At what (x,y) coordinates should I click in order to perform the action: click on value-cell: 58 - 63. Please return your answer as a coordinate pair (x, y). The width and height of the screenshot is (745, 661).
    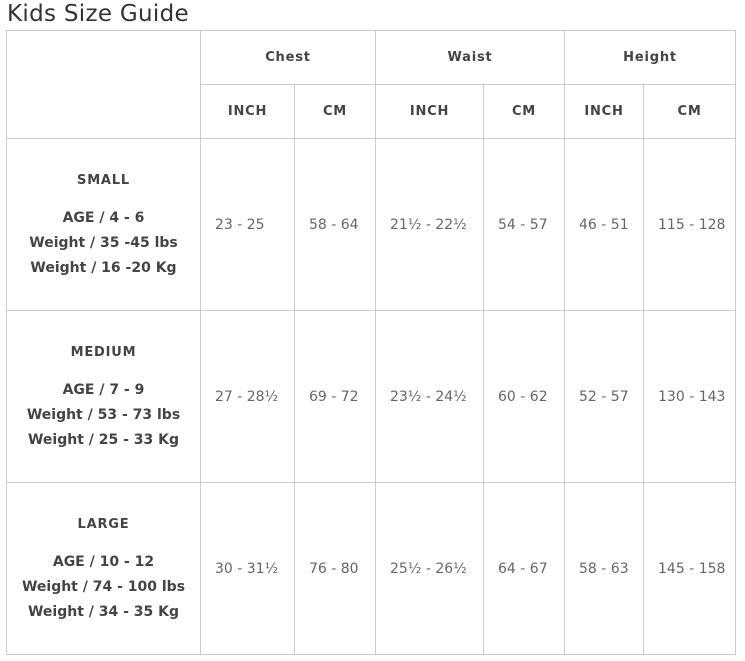
    Looking at the image, I should click on (604, 568).